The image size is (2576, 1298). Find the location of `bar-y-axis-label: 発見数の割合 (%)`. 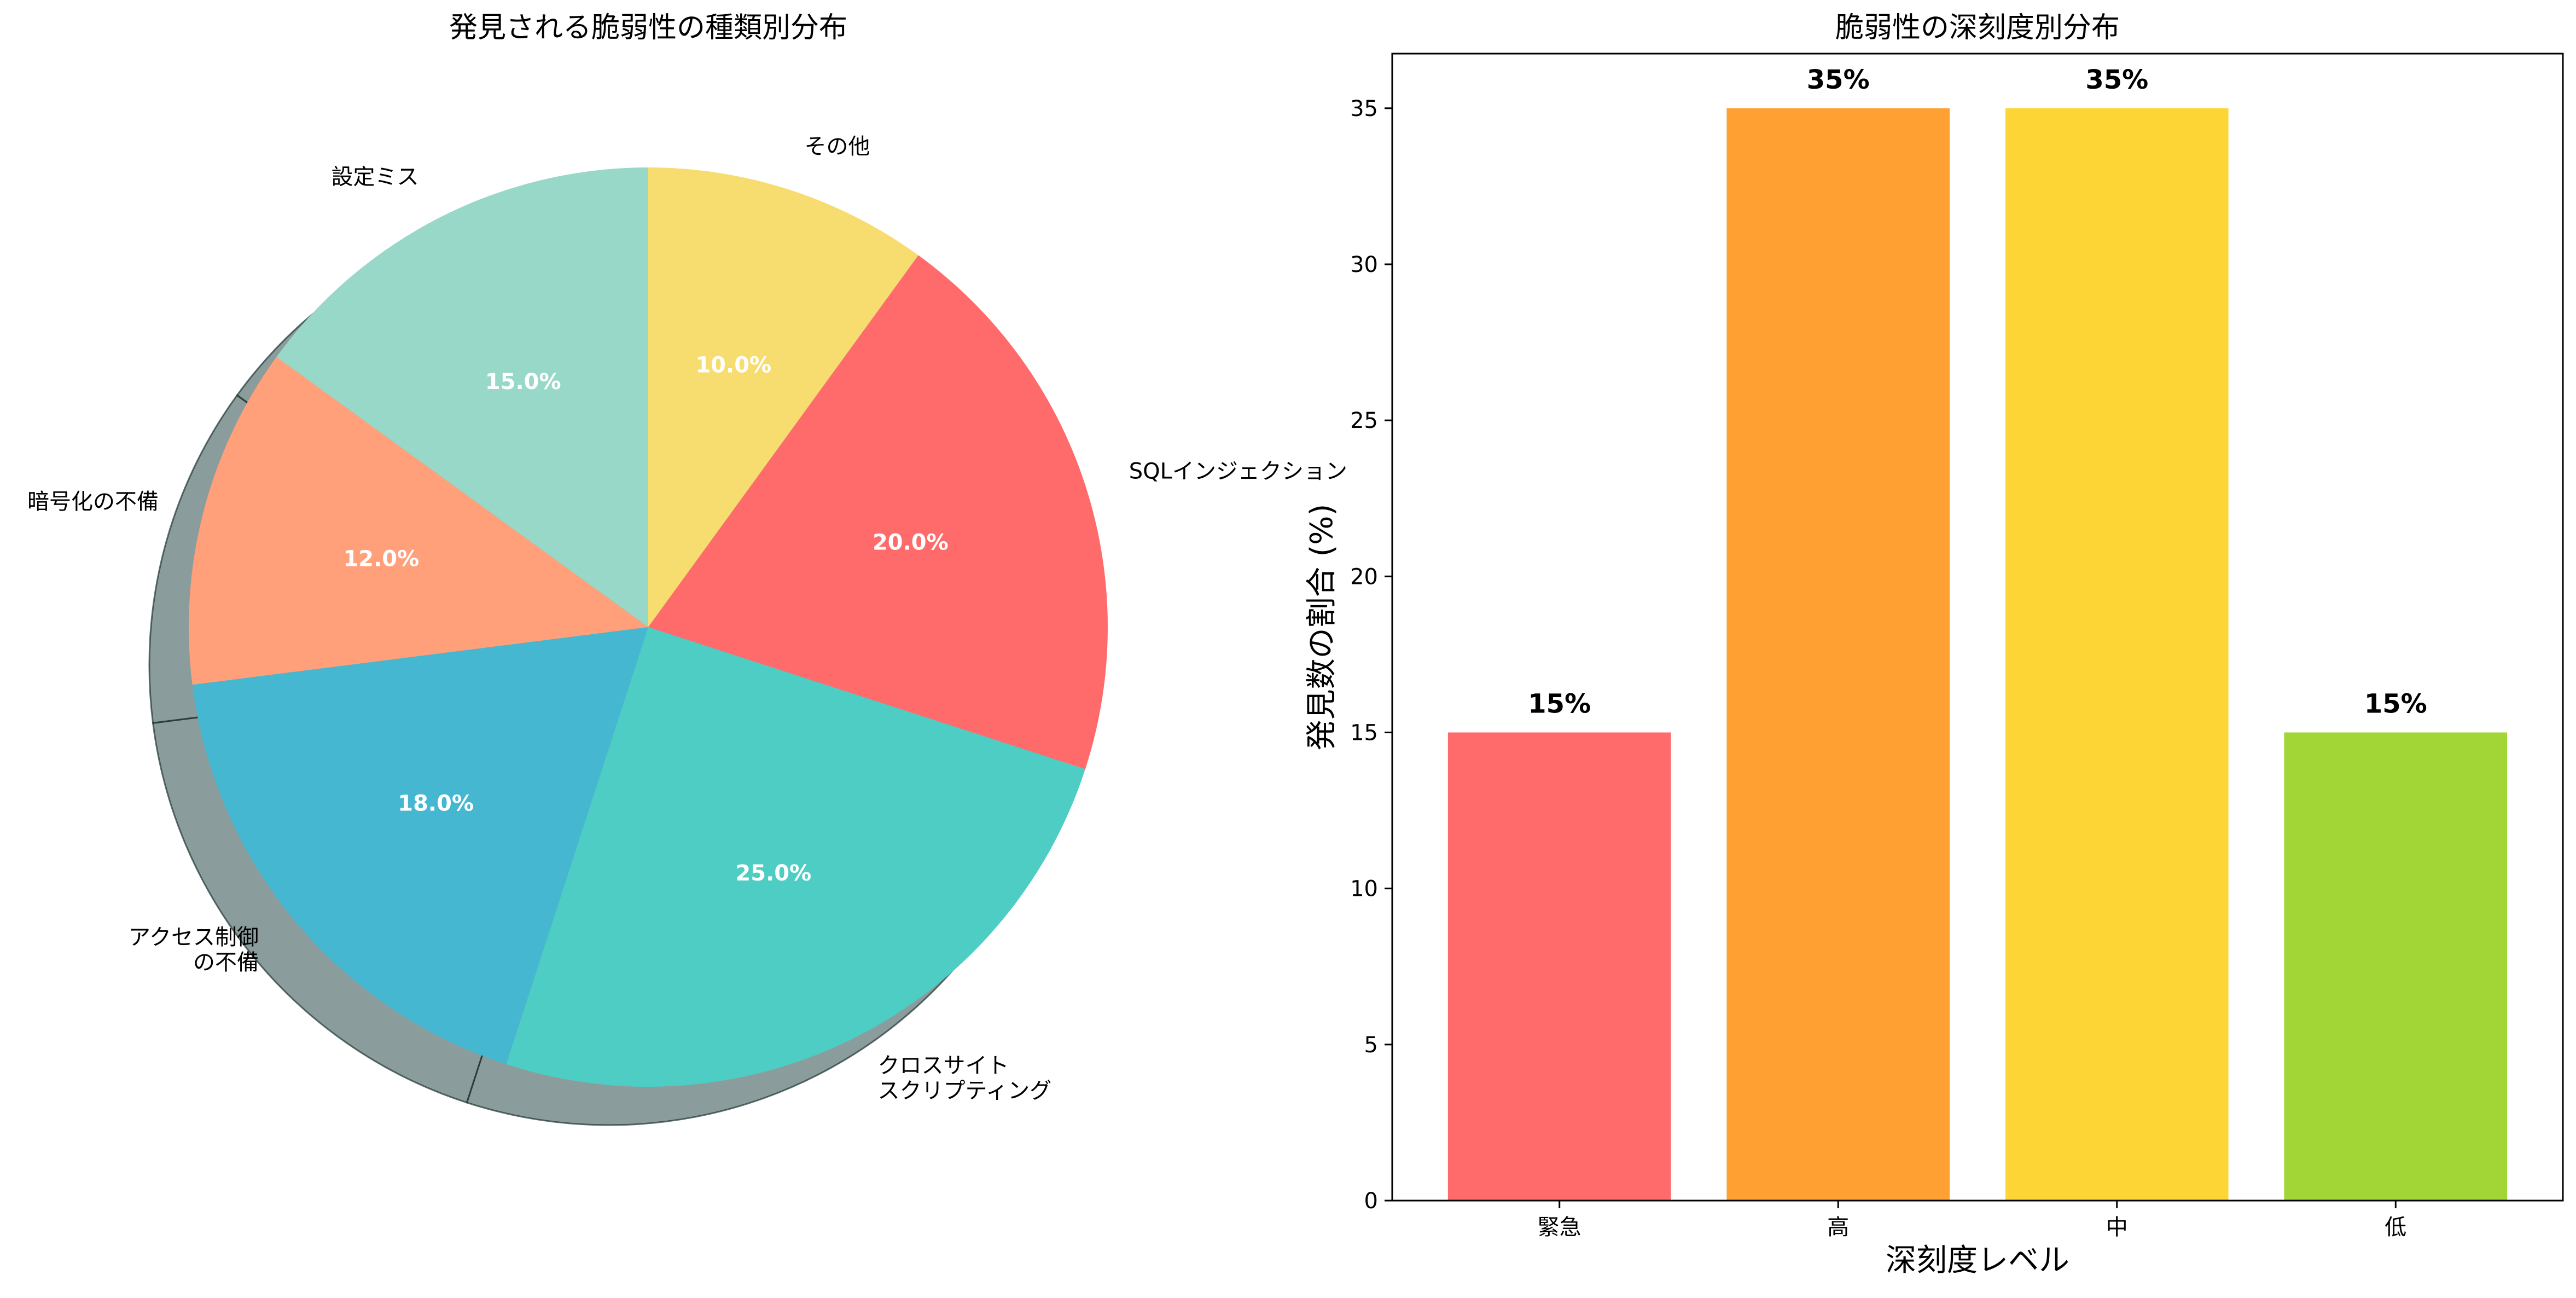

bar-y-axis-label: 発見数の割合 (%) is located at coordinates (1322, 627).